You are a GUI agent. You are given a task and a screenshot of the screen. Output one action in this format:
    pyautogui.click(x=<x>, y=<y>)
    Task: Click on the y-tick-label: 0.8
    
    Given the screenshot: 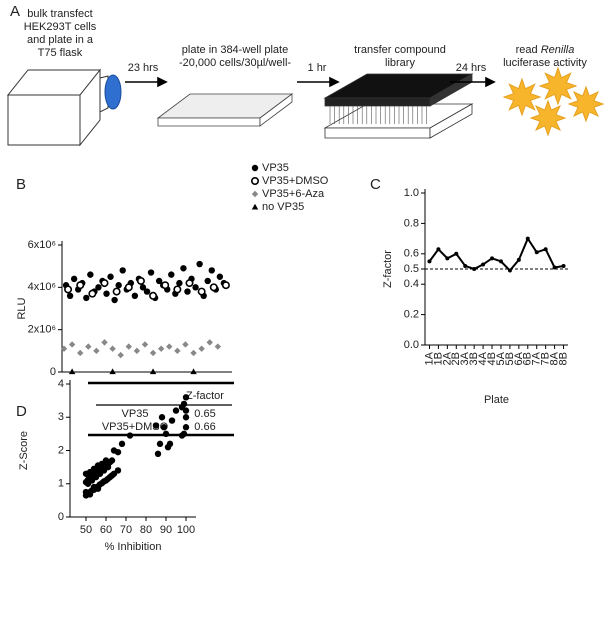 What is the action you would take?
    pyautogui.click(x=411, y=223)
    